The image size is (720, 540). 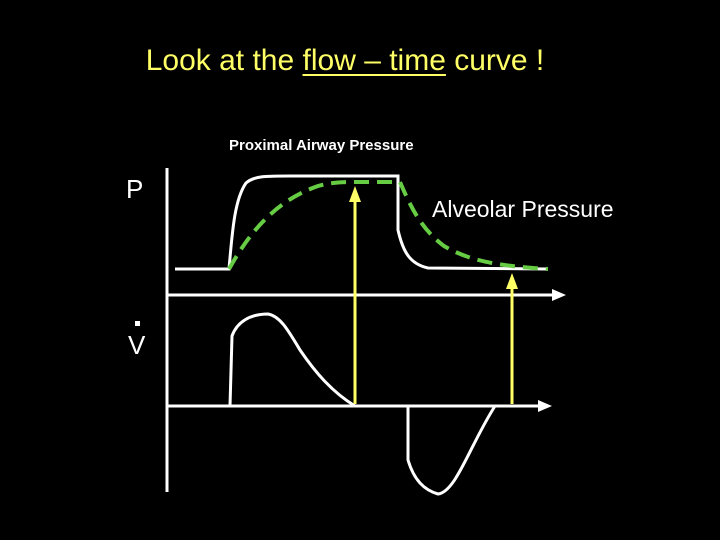 What do you see at coordinates (559, 295) in the screenshot?
I see `pressure-axis-arrowhead` at bounding box center [559, 295].